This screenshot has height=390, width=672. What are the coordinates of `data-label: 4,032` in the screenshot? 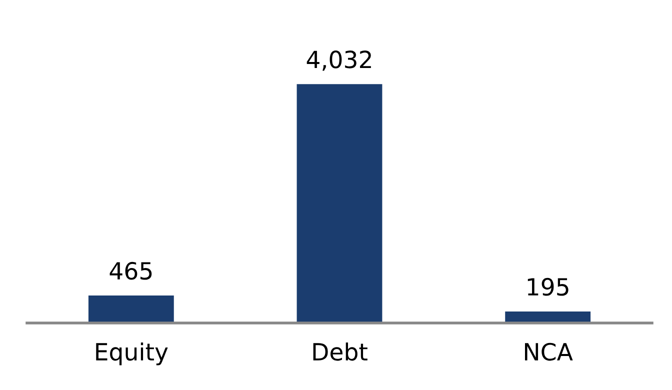 It's located at (338, 60).